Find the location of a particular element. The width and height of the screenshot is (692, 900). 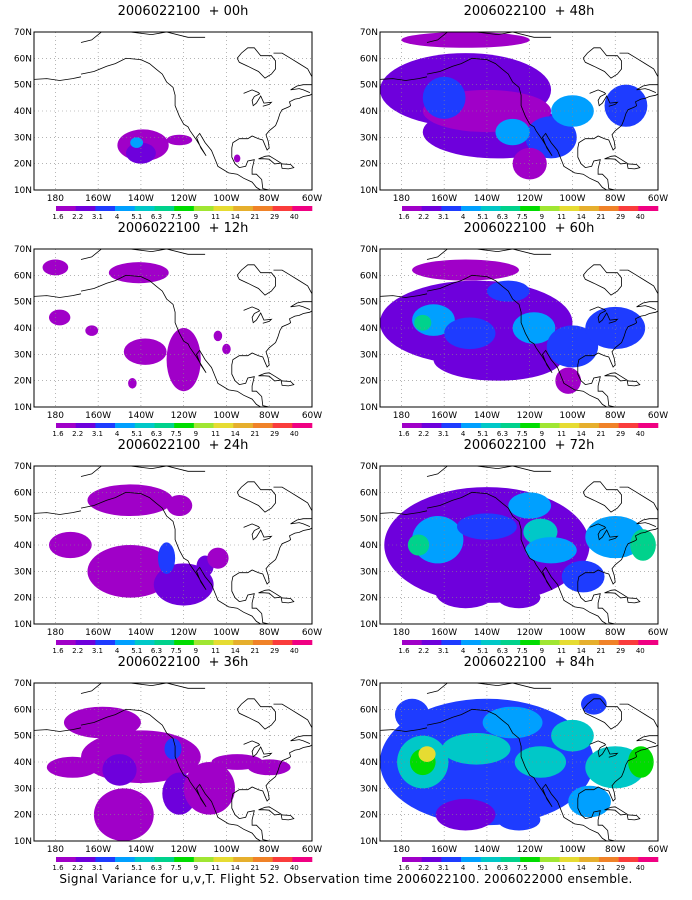

map-frame is located at coordinates (519, 328).